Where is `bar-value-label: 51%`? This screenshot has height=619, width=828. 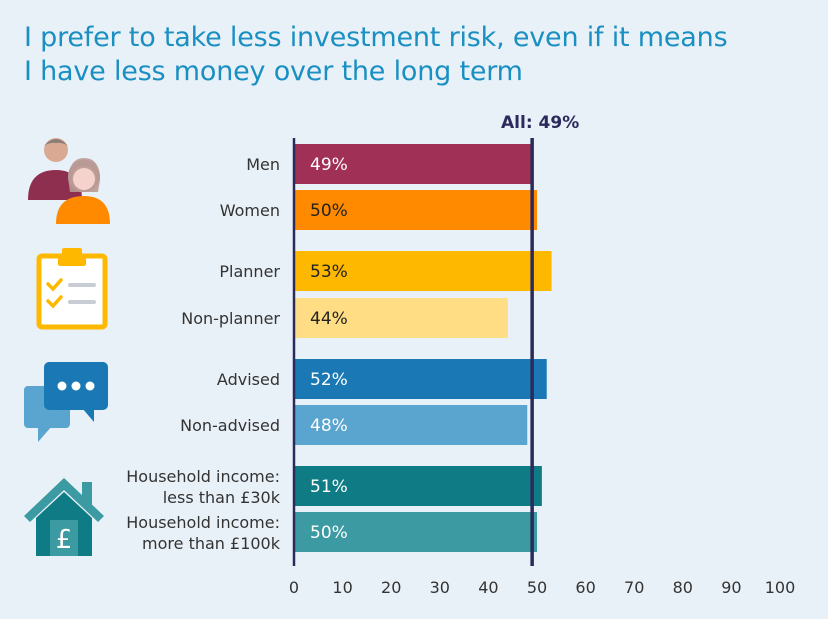
bar-value-label: 51% is located at coordinates (329, 487).